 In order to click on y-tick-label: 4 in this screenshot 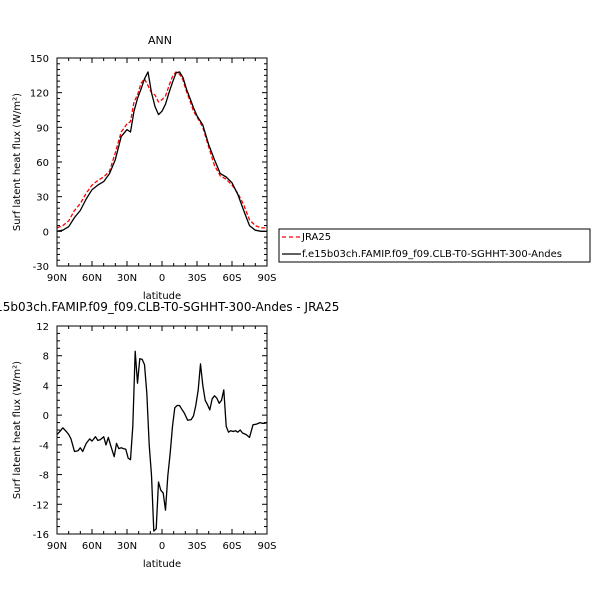, I will do `click(46, 386)`.